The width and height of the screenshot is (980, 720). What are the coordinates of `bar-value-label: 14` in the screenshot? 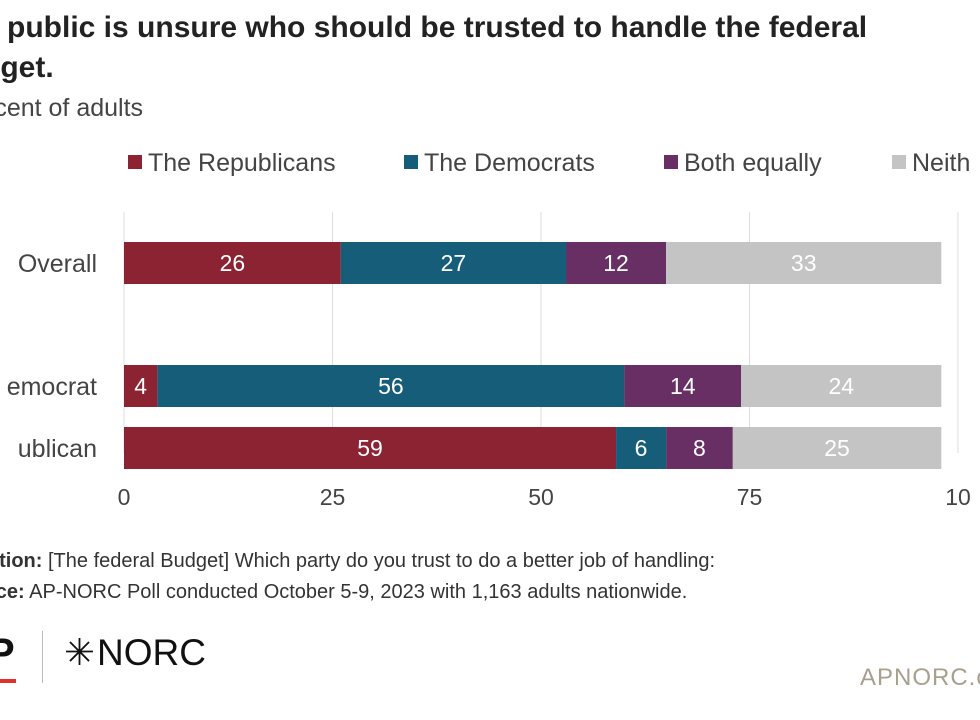 It's located at (683, 386).